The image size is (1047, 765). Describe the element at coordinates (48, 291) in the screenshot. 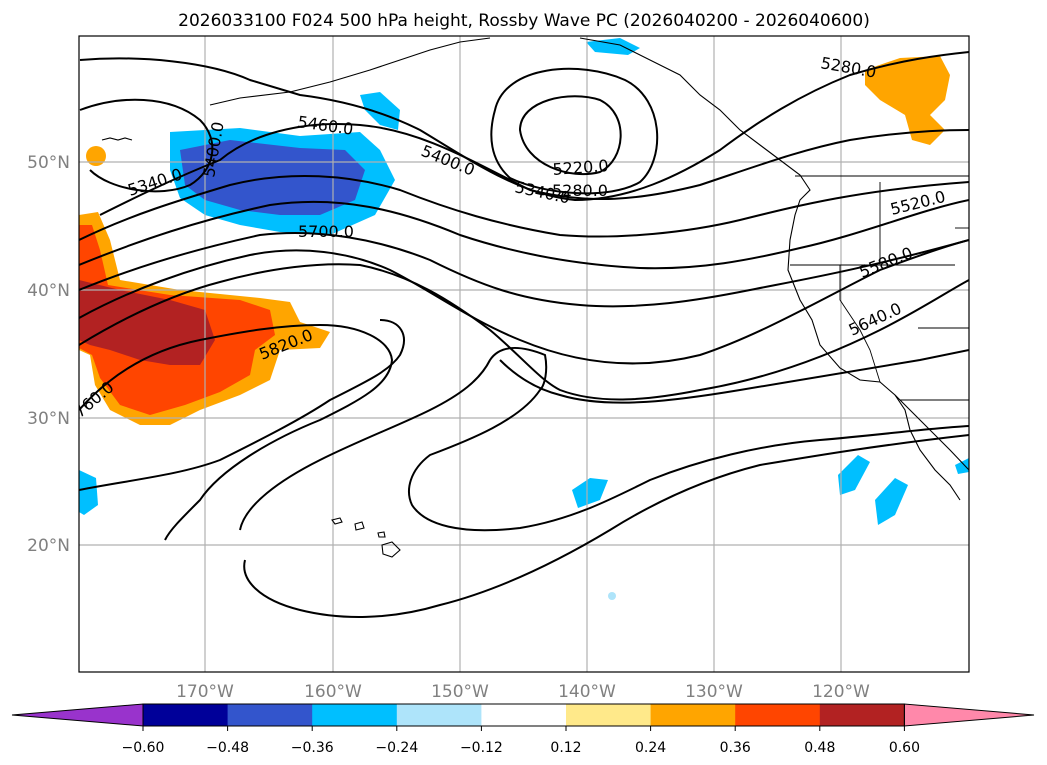

I see `lat-label: 40°N` at that location.